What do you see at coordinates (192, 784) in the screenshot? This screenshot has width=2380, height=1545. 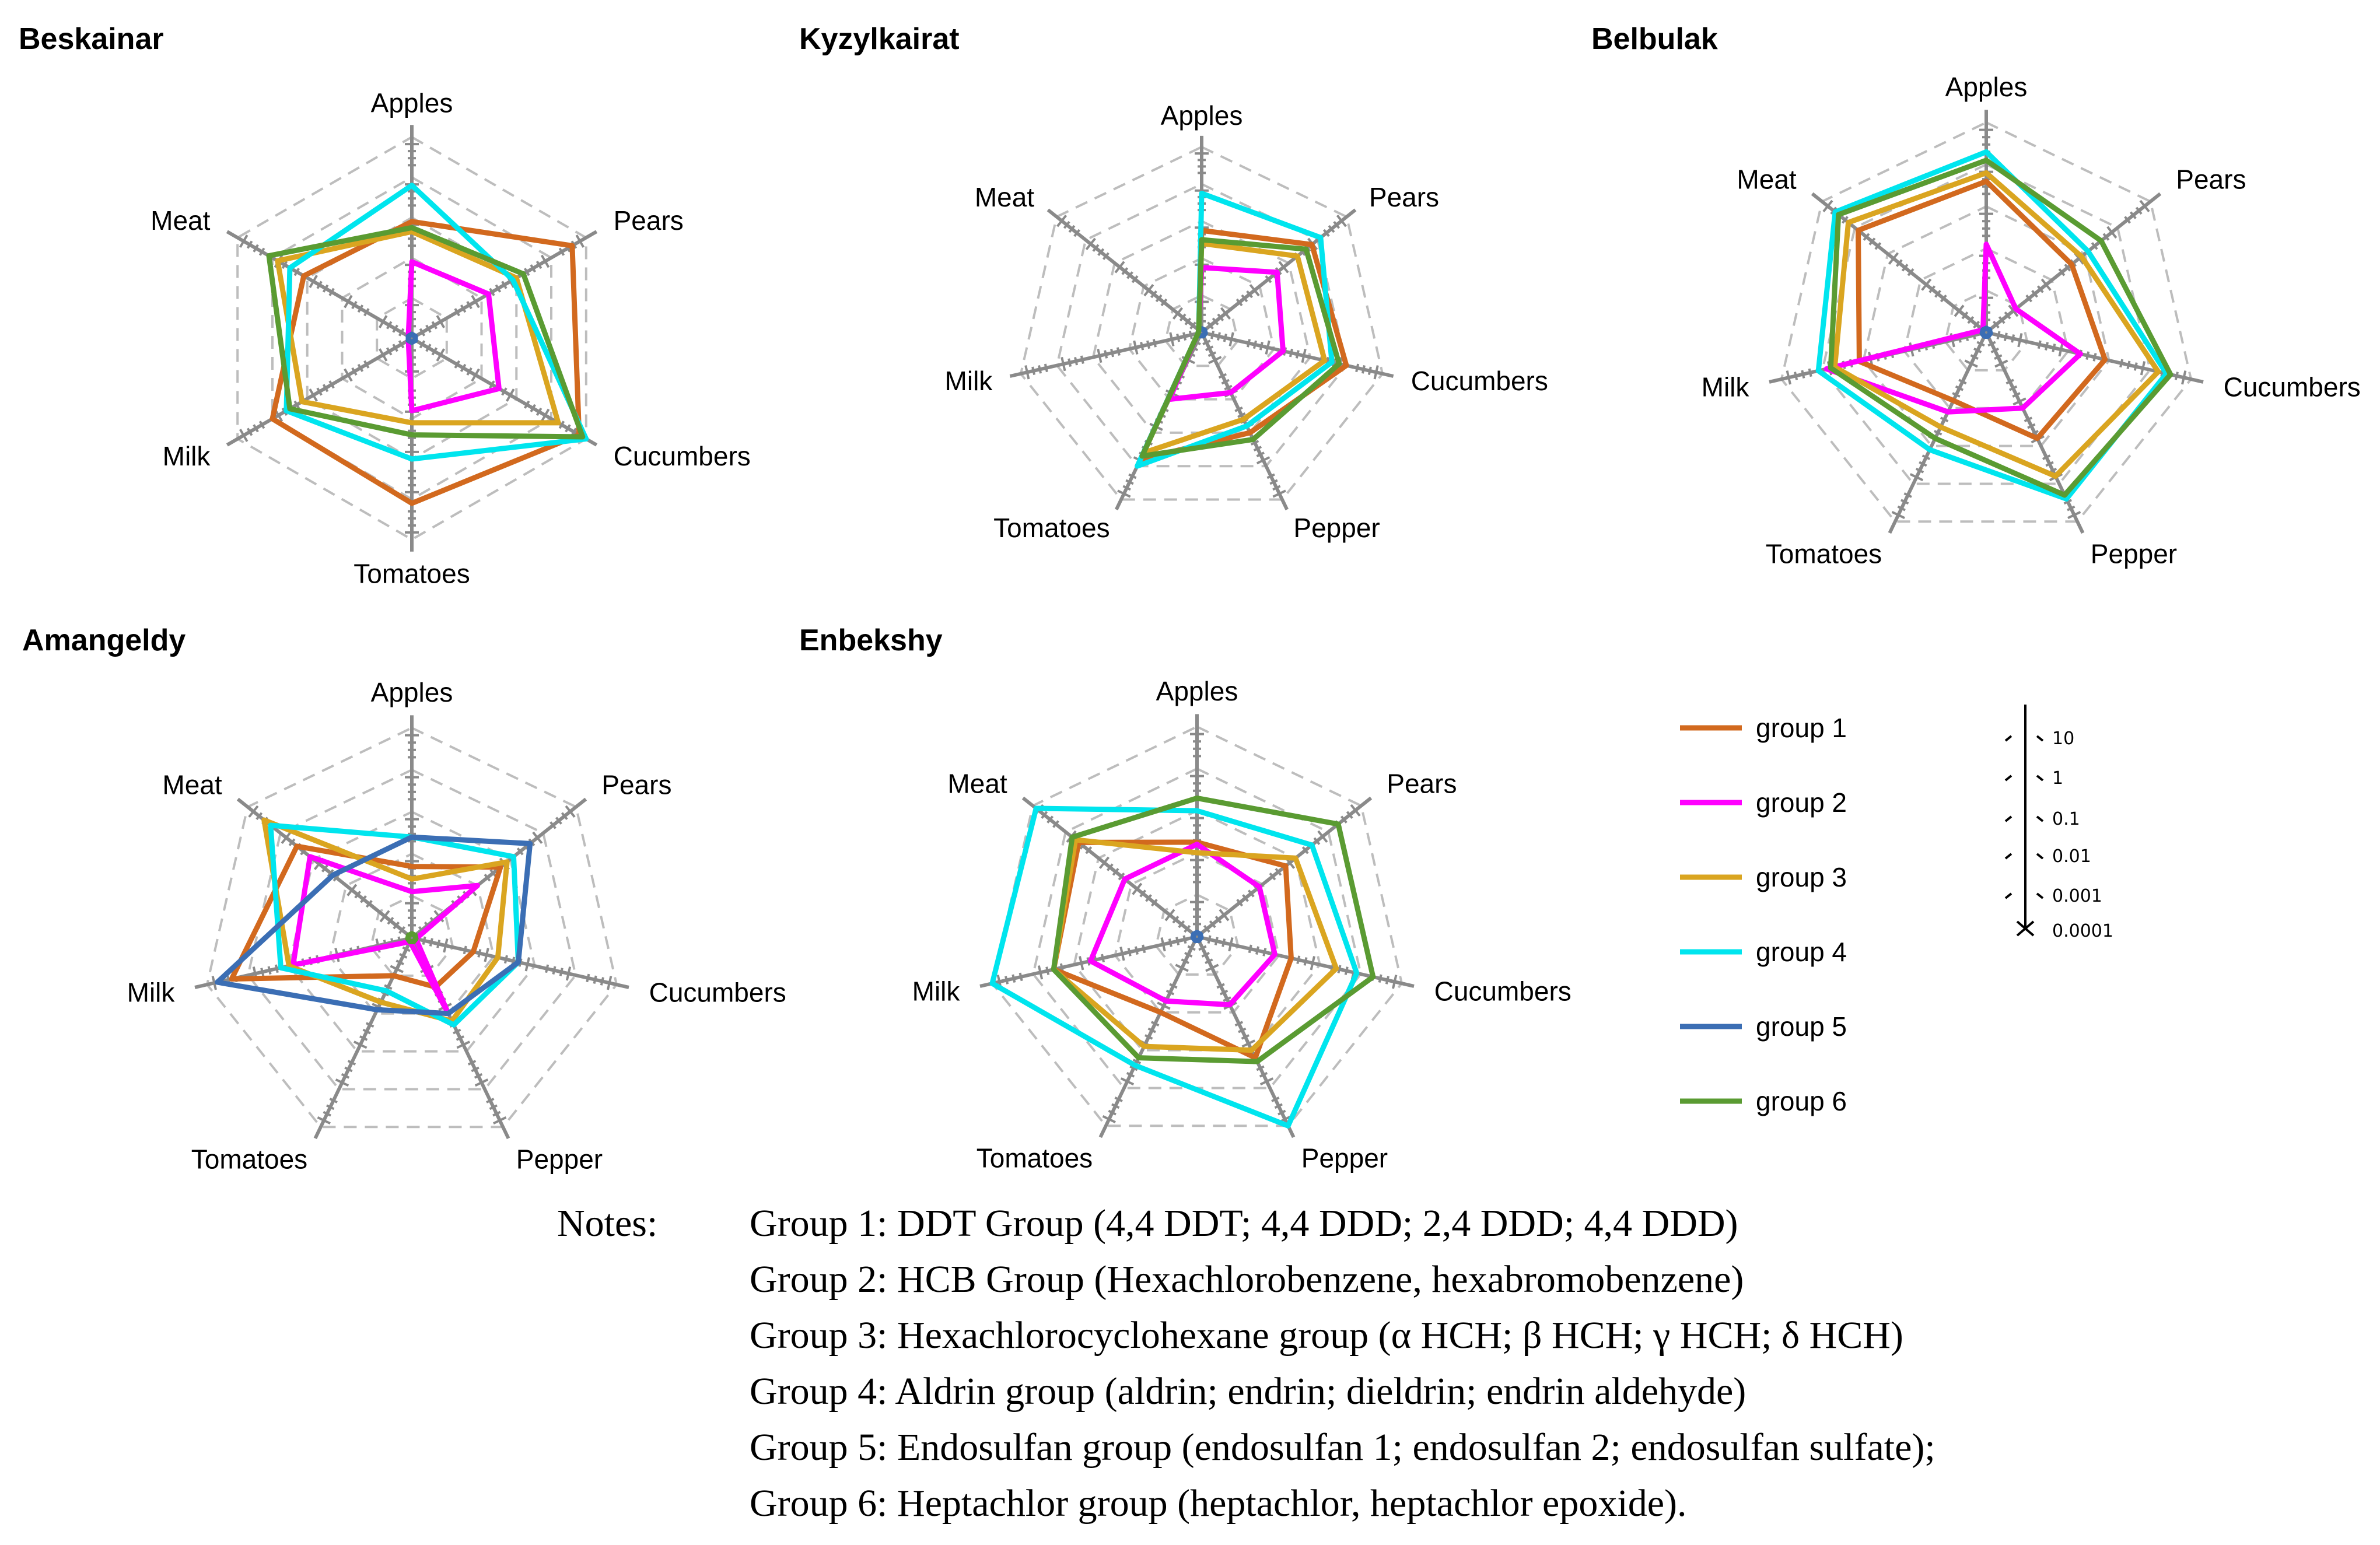 I see `category-label-meat: Meat` at bounding box center [192, 784].